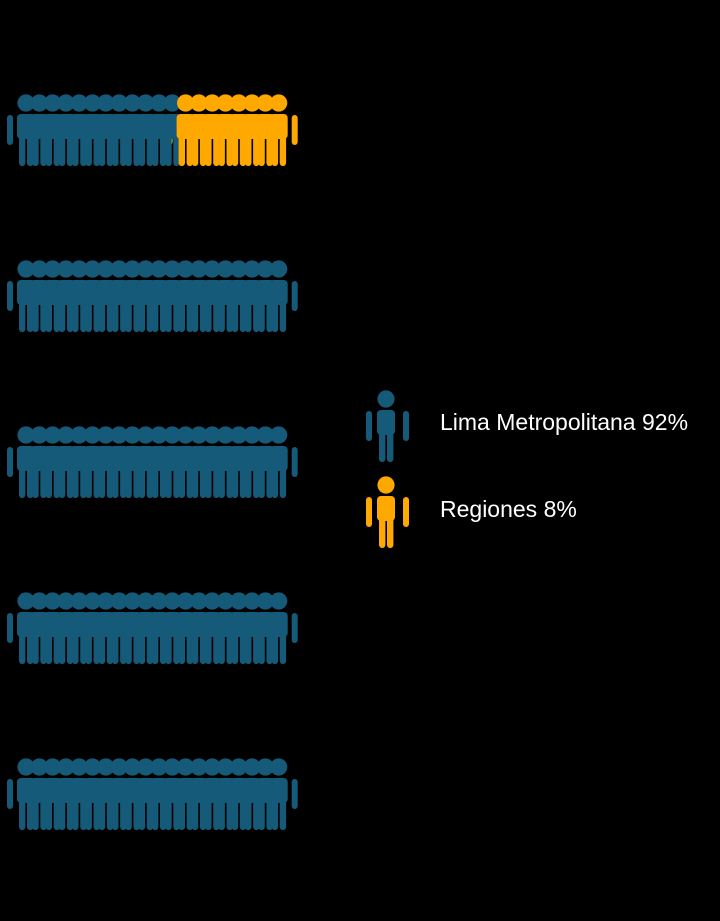 This screenshot has height=921, width=720. What do you see at coordinates (564, 422) in the screenshot?
I see `legend-label-lima-metropolitana: Lima Metropolitana 92%` at bounding box center [564, 422].